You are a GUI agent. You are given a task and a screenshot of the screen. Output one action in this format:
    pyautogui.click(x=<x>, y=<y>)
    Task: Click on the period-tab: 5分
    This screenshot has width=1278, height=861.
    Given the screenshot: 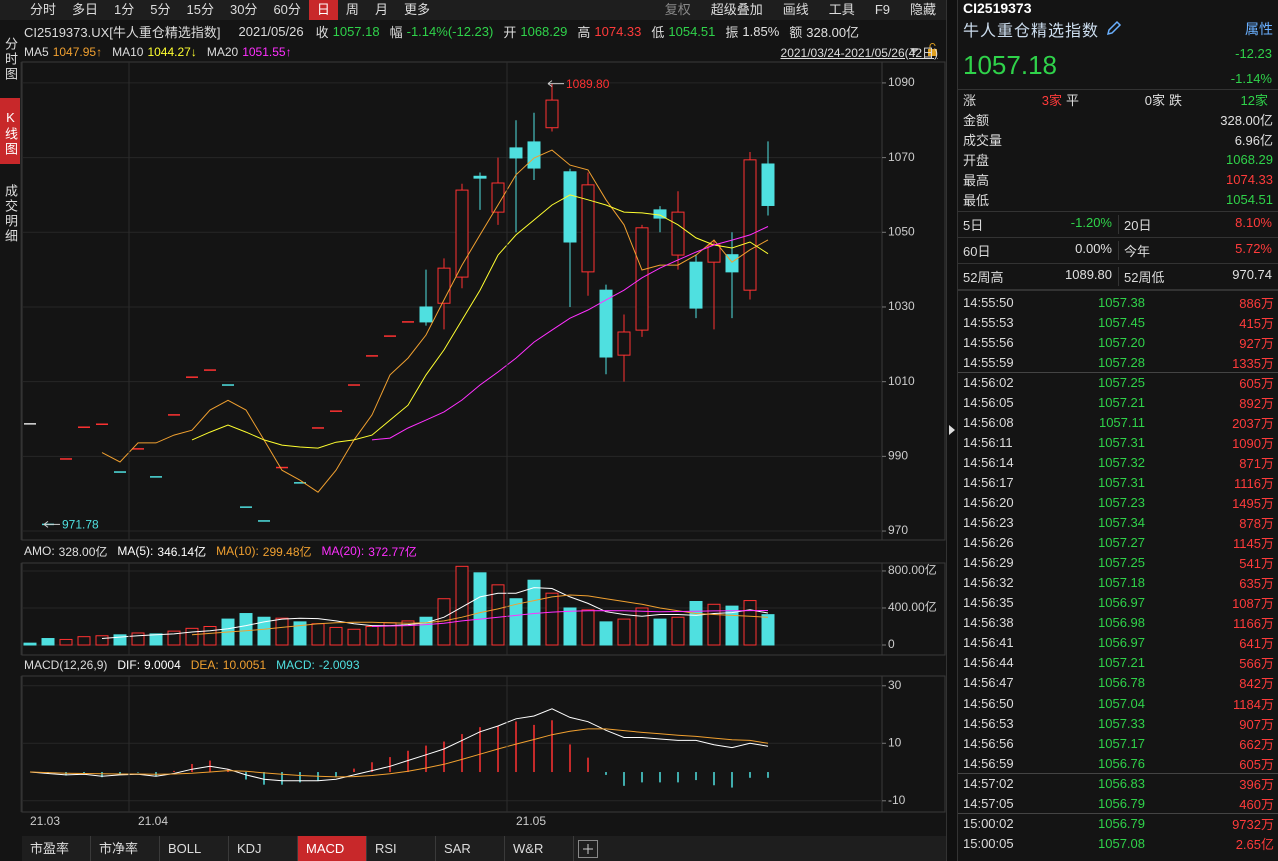 What is the action you would take?
    pyautogui.click(x=160, y=9)
    